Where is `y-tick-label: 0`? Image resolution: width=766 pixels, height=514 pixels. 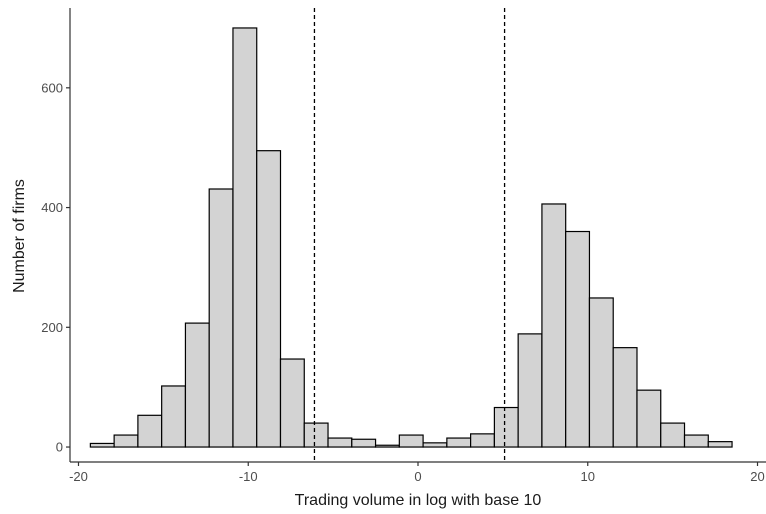 y-tick-label: 0 is located at coordinates (59, 447).